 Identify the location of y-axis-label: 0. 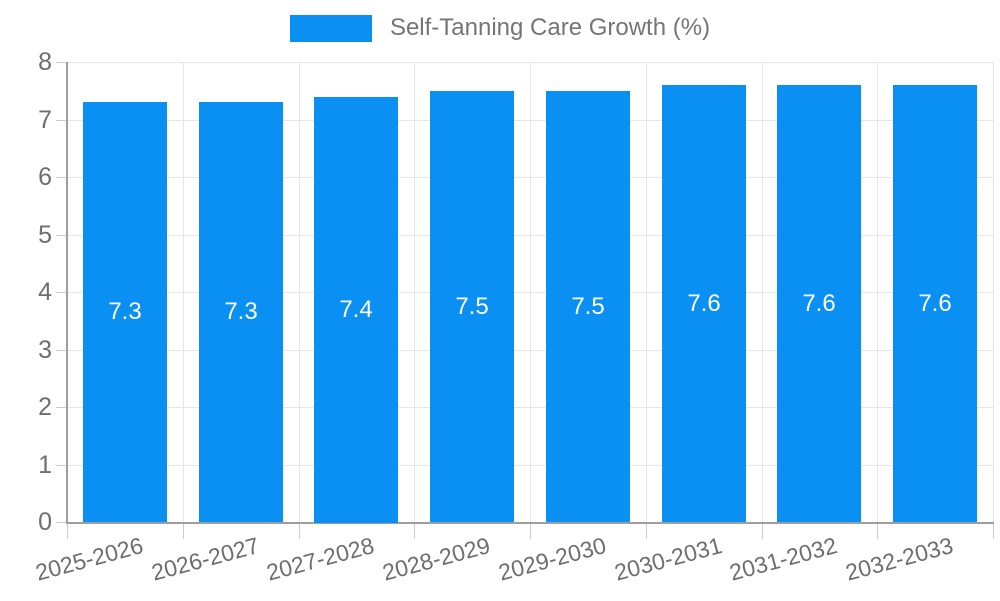
(45, 522).